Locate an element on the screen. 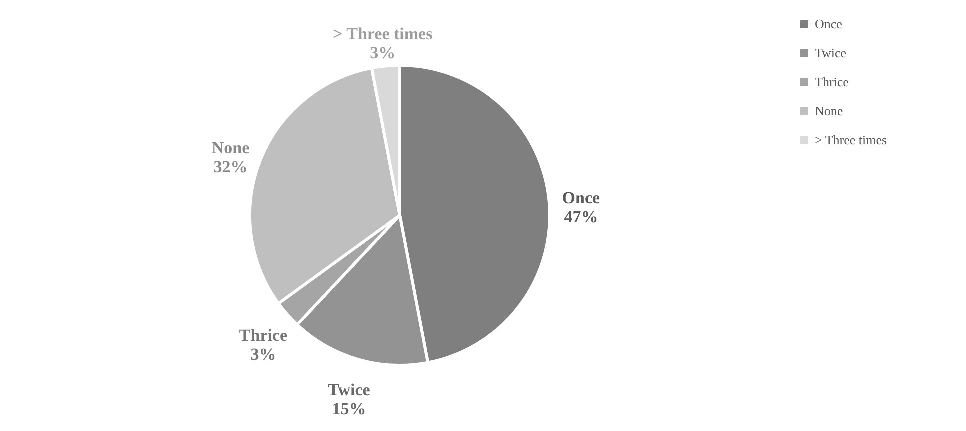  legend-label: Once is located at coordinates (829, 24).